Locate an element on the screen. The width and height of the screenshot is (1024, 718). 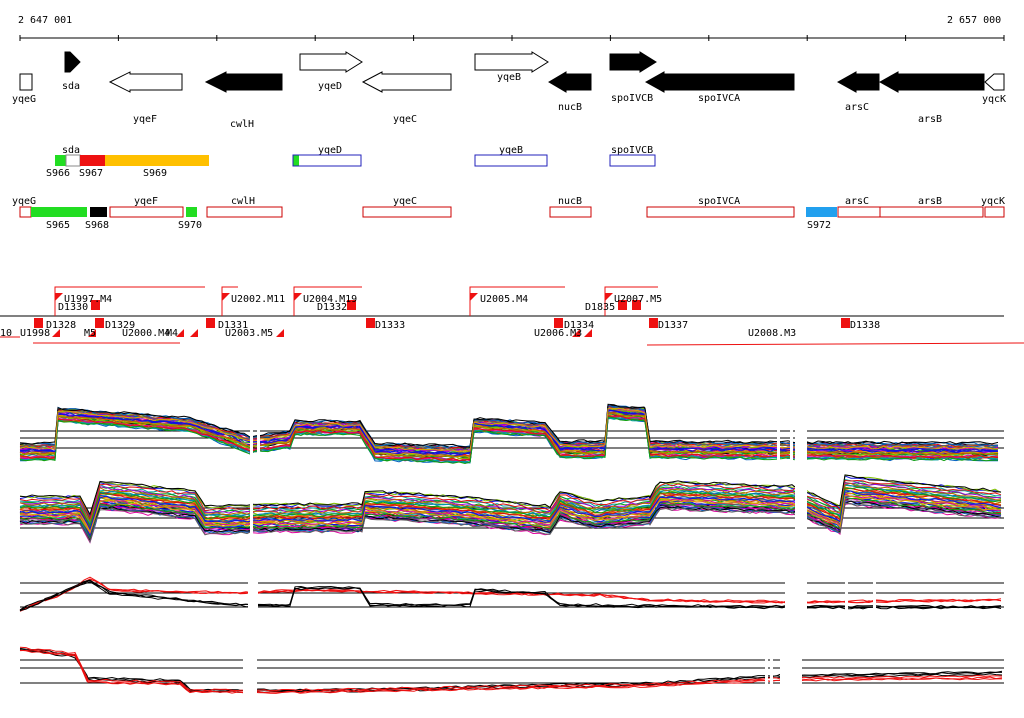
lower-label-yqeG: yqeG is located at coordinates (24, 201).